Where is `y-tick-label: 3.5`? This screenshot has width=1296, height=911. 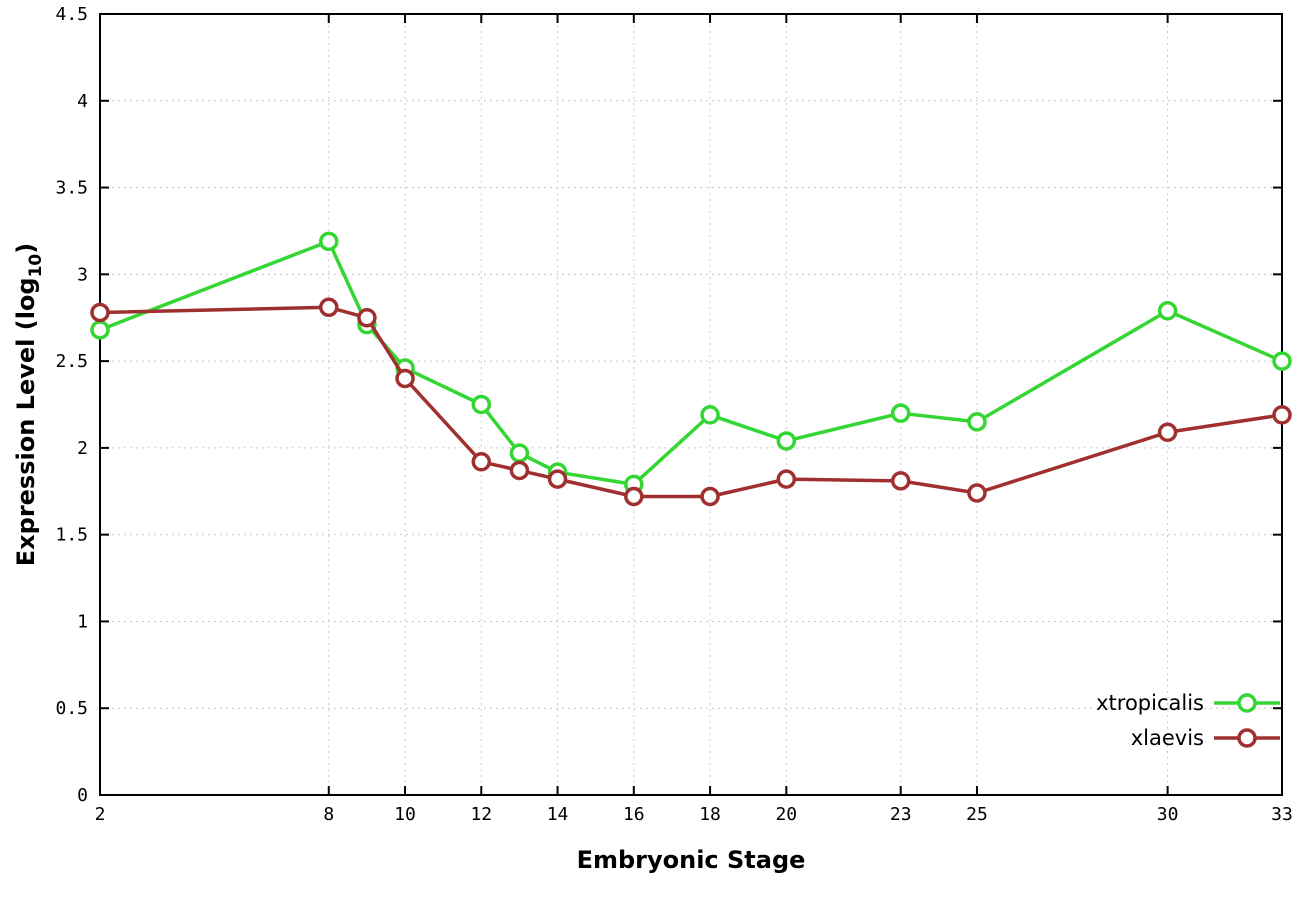
y-tick-label: 3.5 is located at coordinates (71, 188).